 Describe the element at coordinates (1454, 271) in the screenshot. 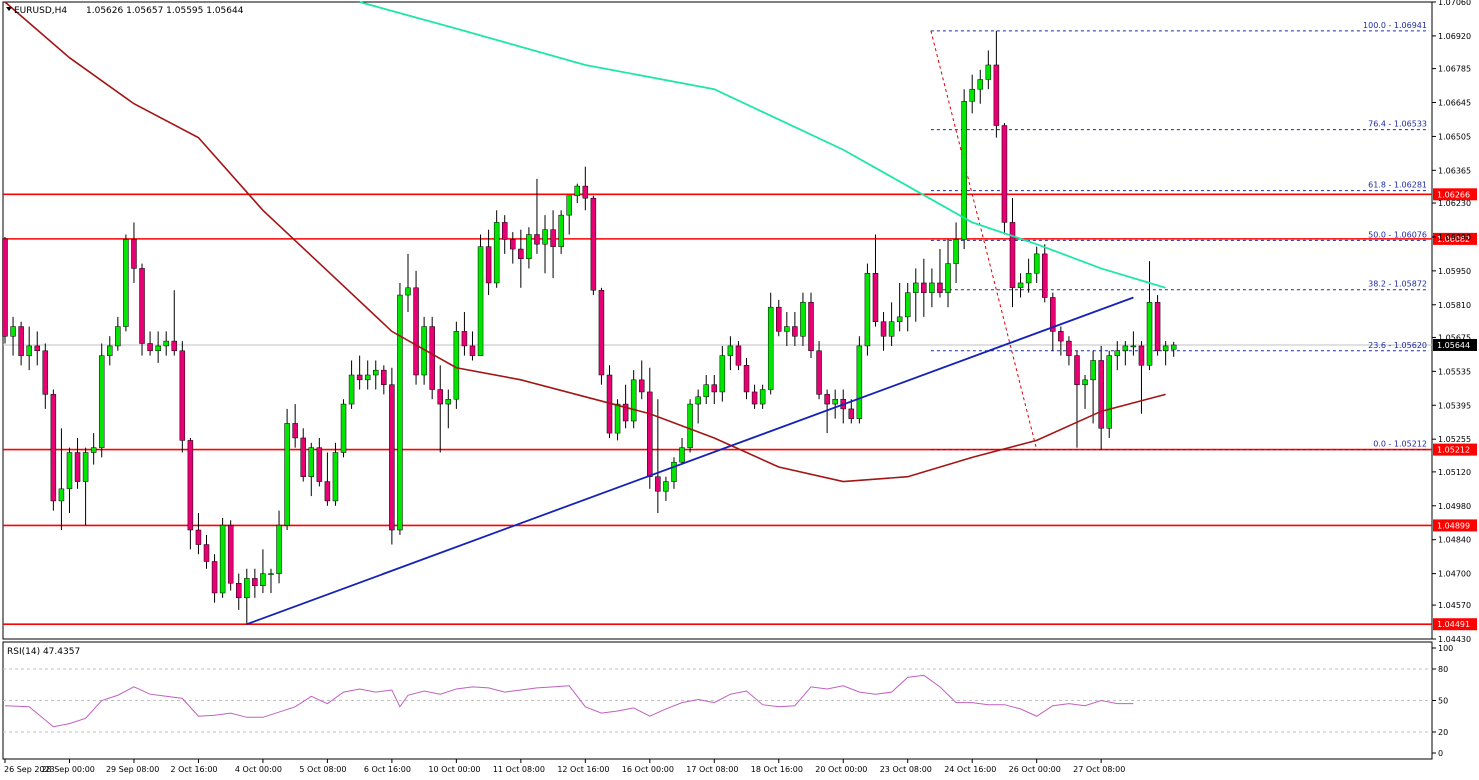

I see `price-tick-label: 1.05950` at that location.